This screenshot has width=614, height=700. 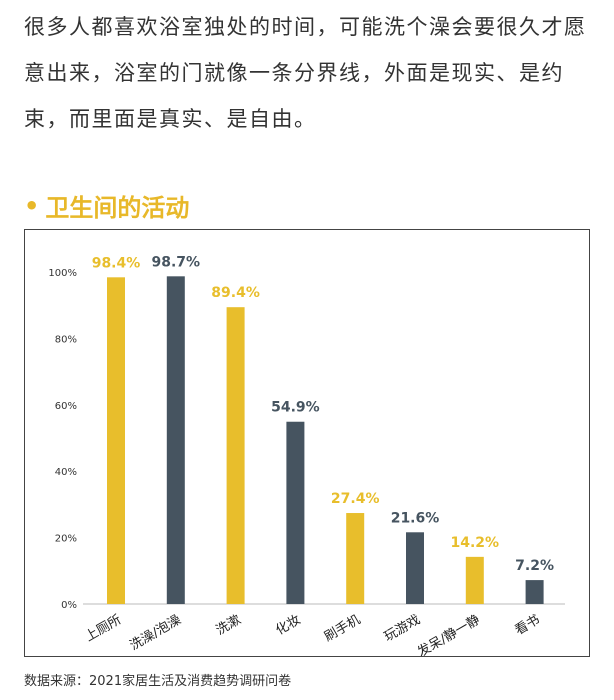 What do you see at coordinates (62, 273) in the screenshot?
I see `y-tick-label: 100%` at bounding box center [62, 273].